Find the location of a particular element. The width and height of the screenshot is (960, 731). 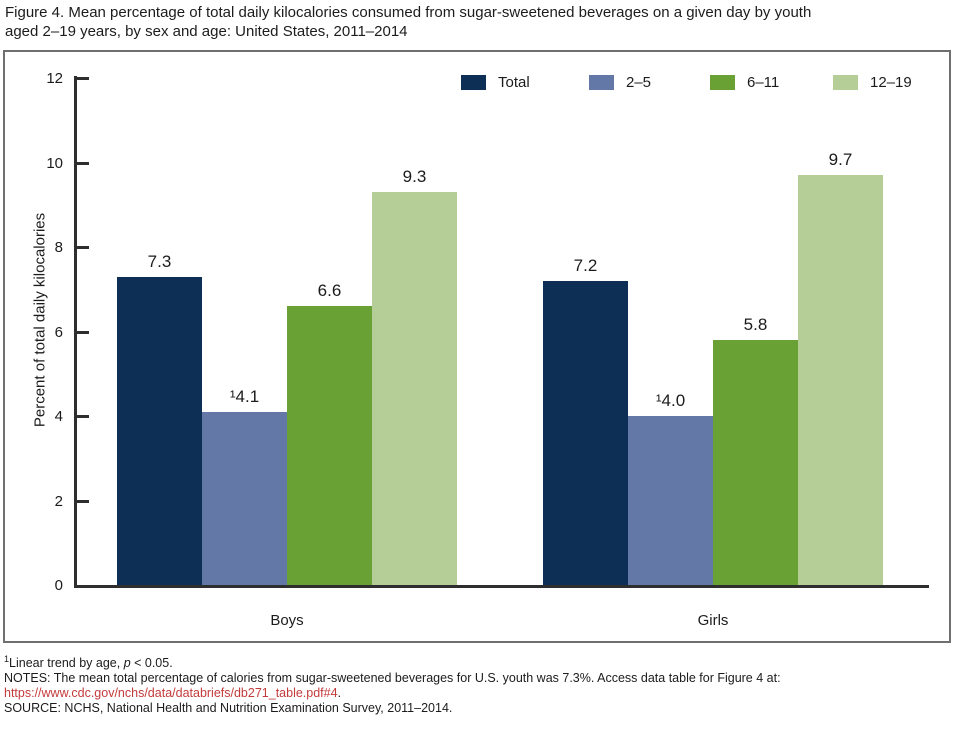

footnote-line: 1Linear trend by age, p < 0.05. is located at coordinates (479, 661).